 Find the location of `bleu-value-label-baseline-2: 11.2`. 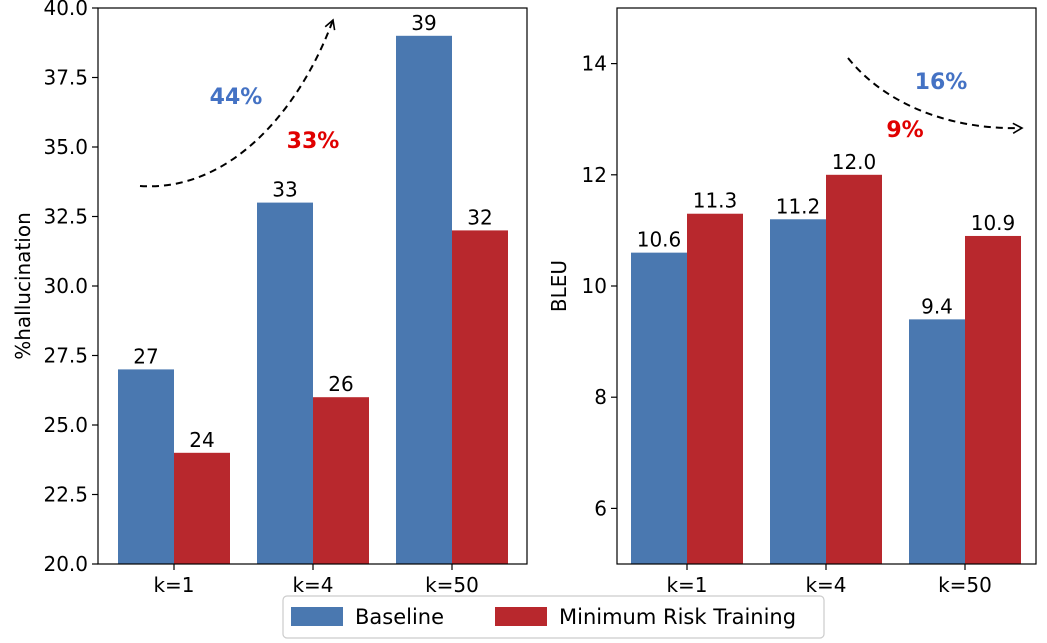

bleu-value-label-baseline-2: 11.2 is located at coordinates (798, 206).